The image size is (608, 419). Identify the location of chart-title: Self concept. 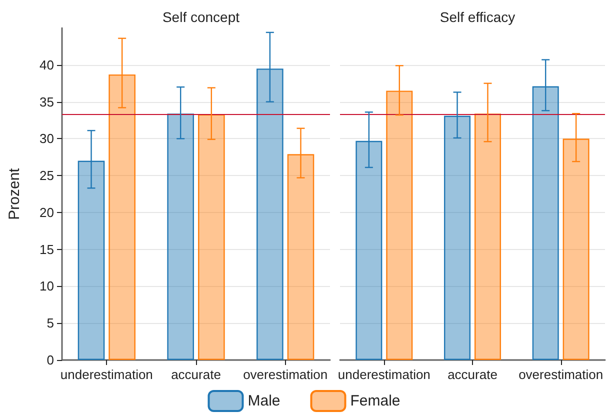
(201, 17).